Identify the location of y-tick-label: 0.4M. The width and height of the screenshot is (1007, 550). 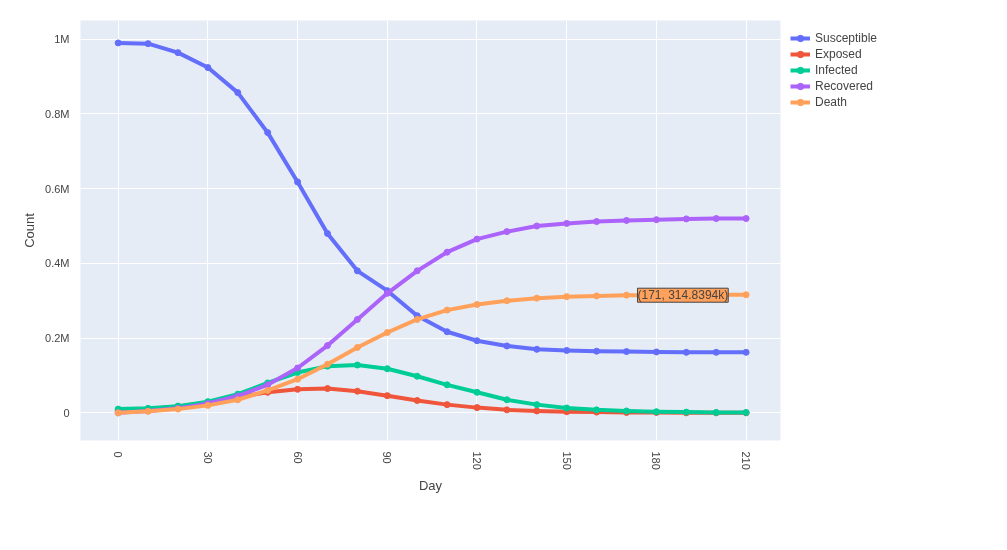
(57, 263).